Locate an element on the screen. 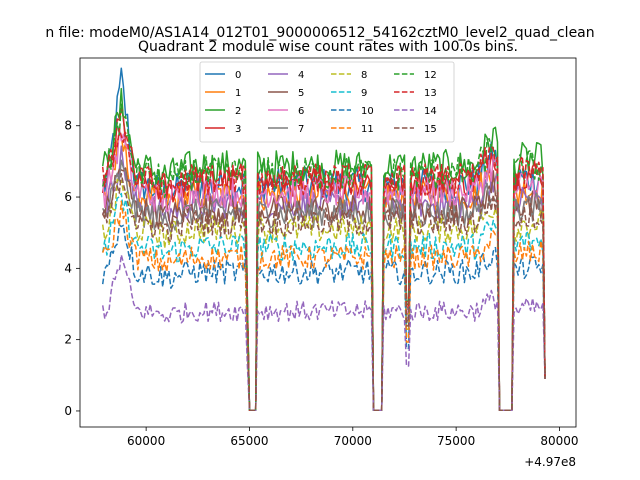 The image size is (640, 480). legend-label-4: 4 is located at coordinates (301, 75).